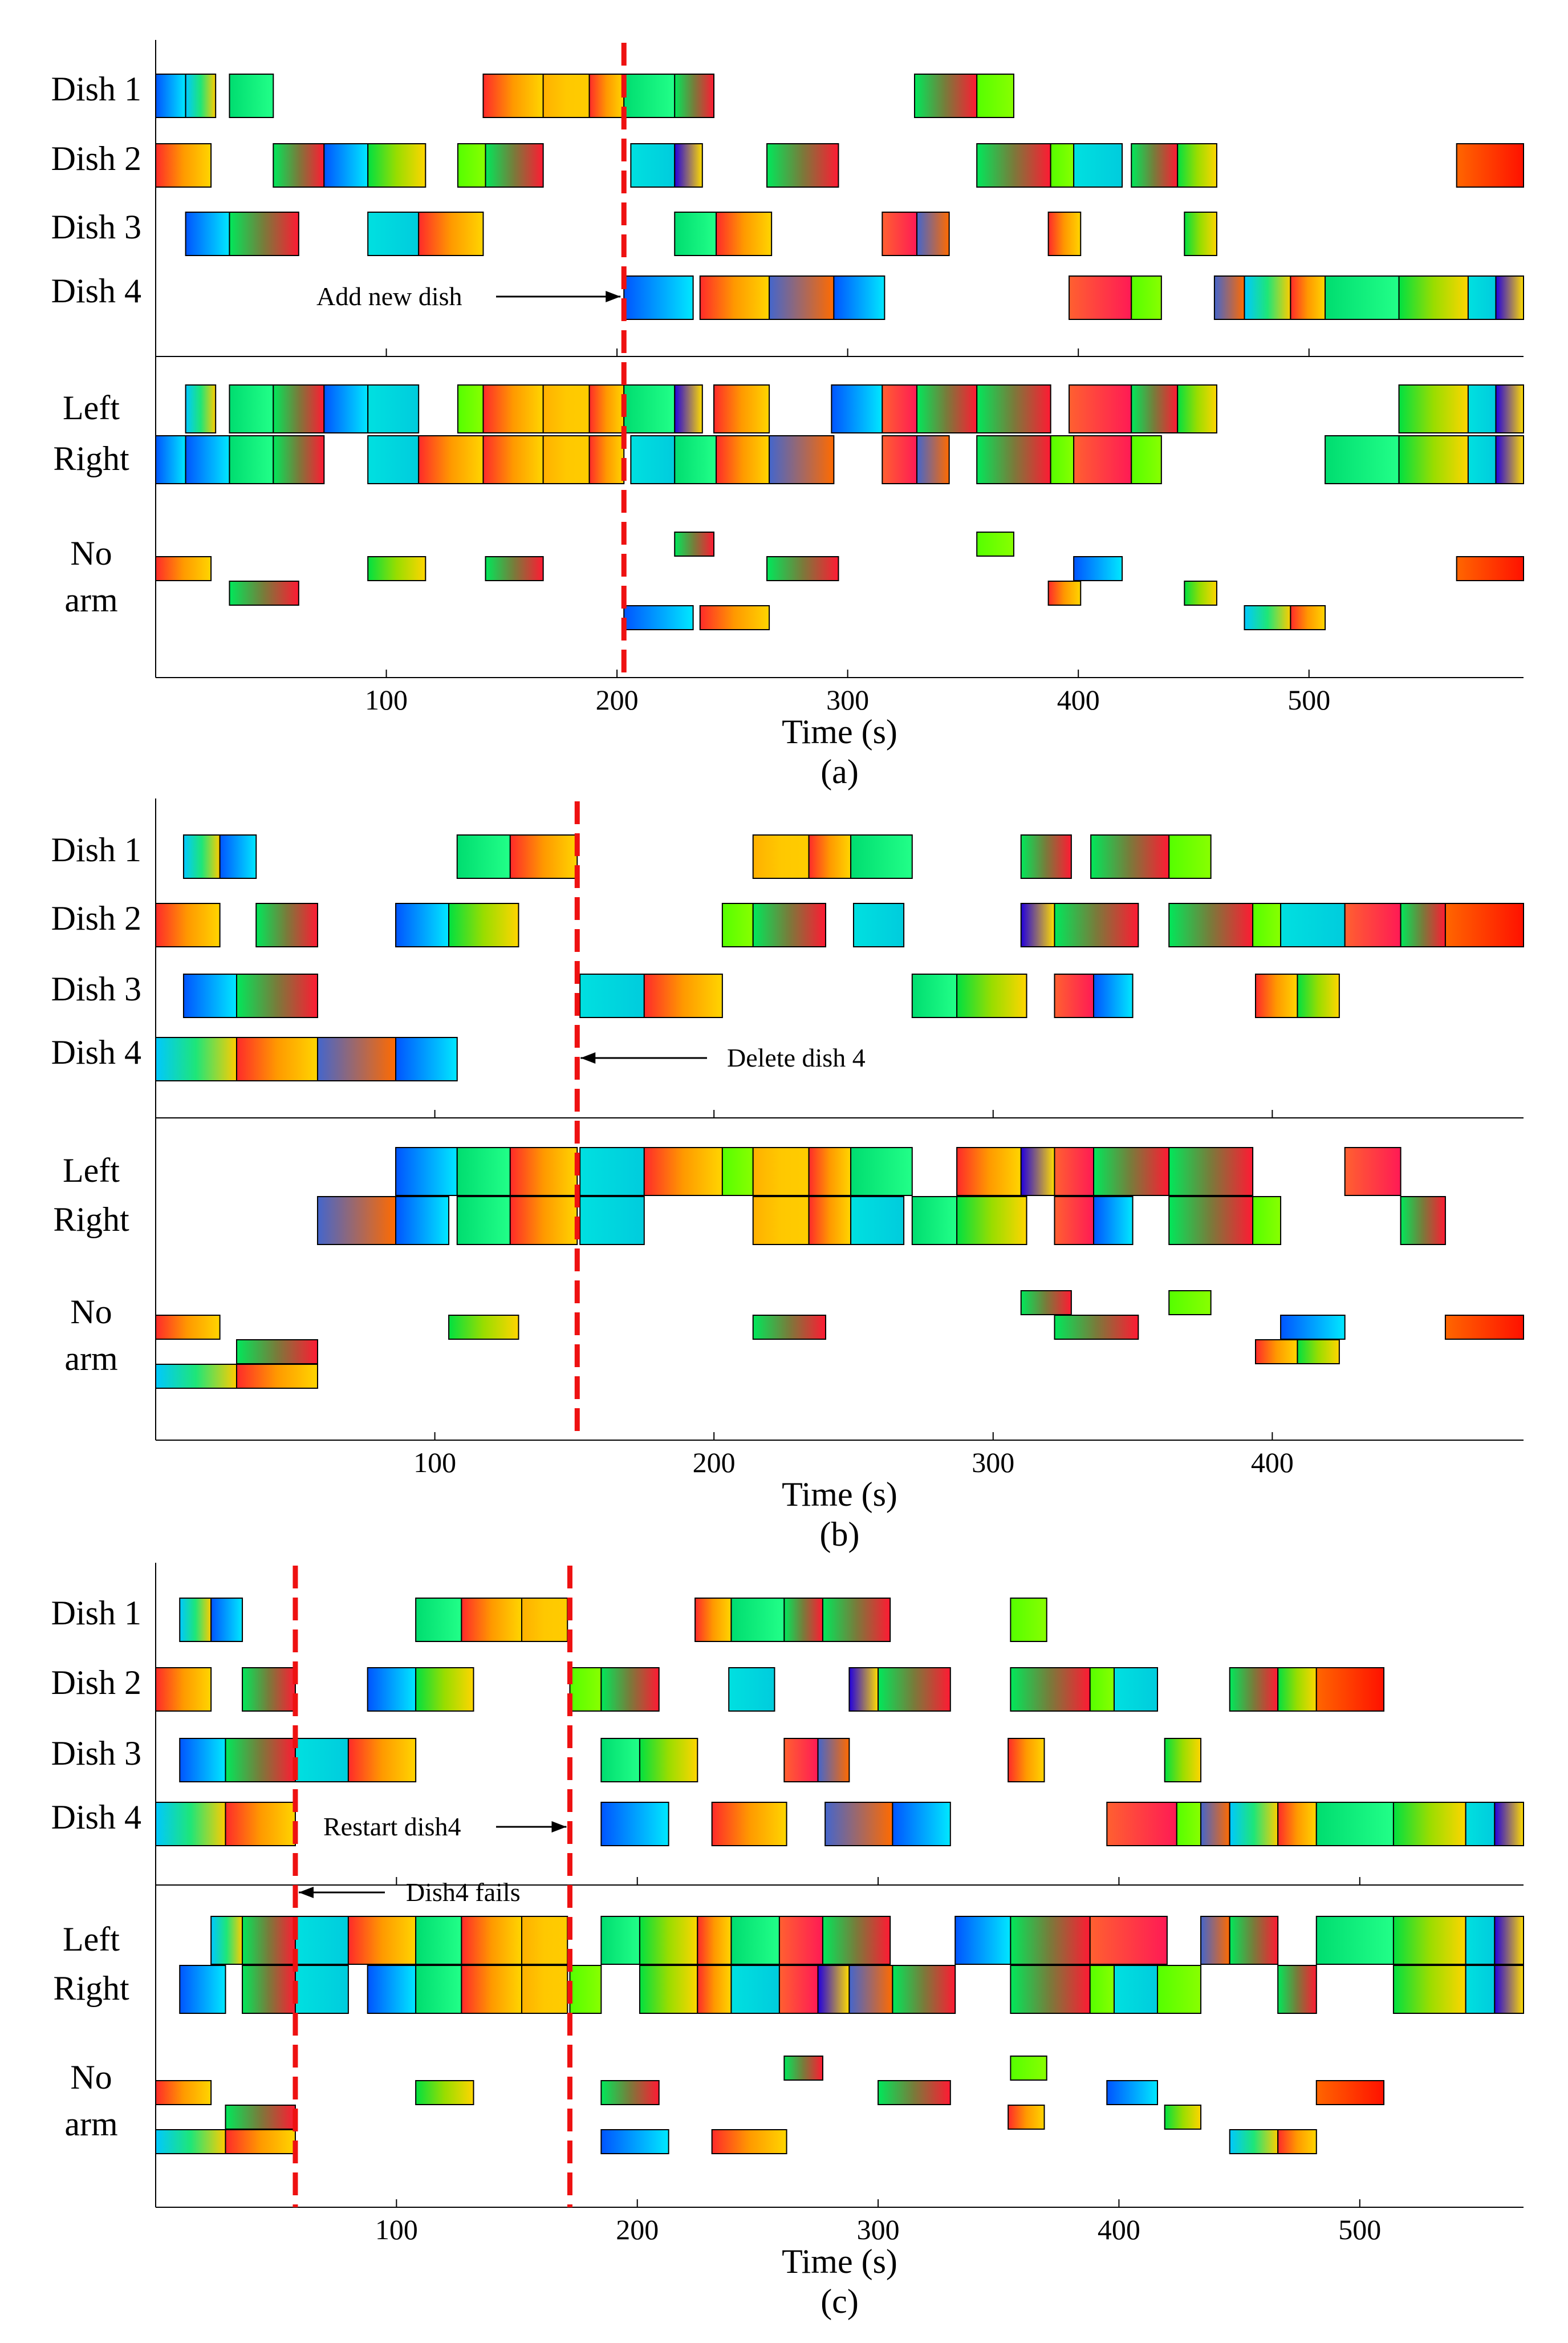  Describe the element at coordinates (91, 1358) in the screenshot. I see `no-arm-label-2: arm` at that location.